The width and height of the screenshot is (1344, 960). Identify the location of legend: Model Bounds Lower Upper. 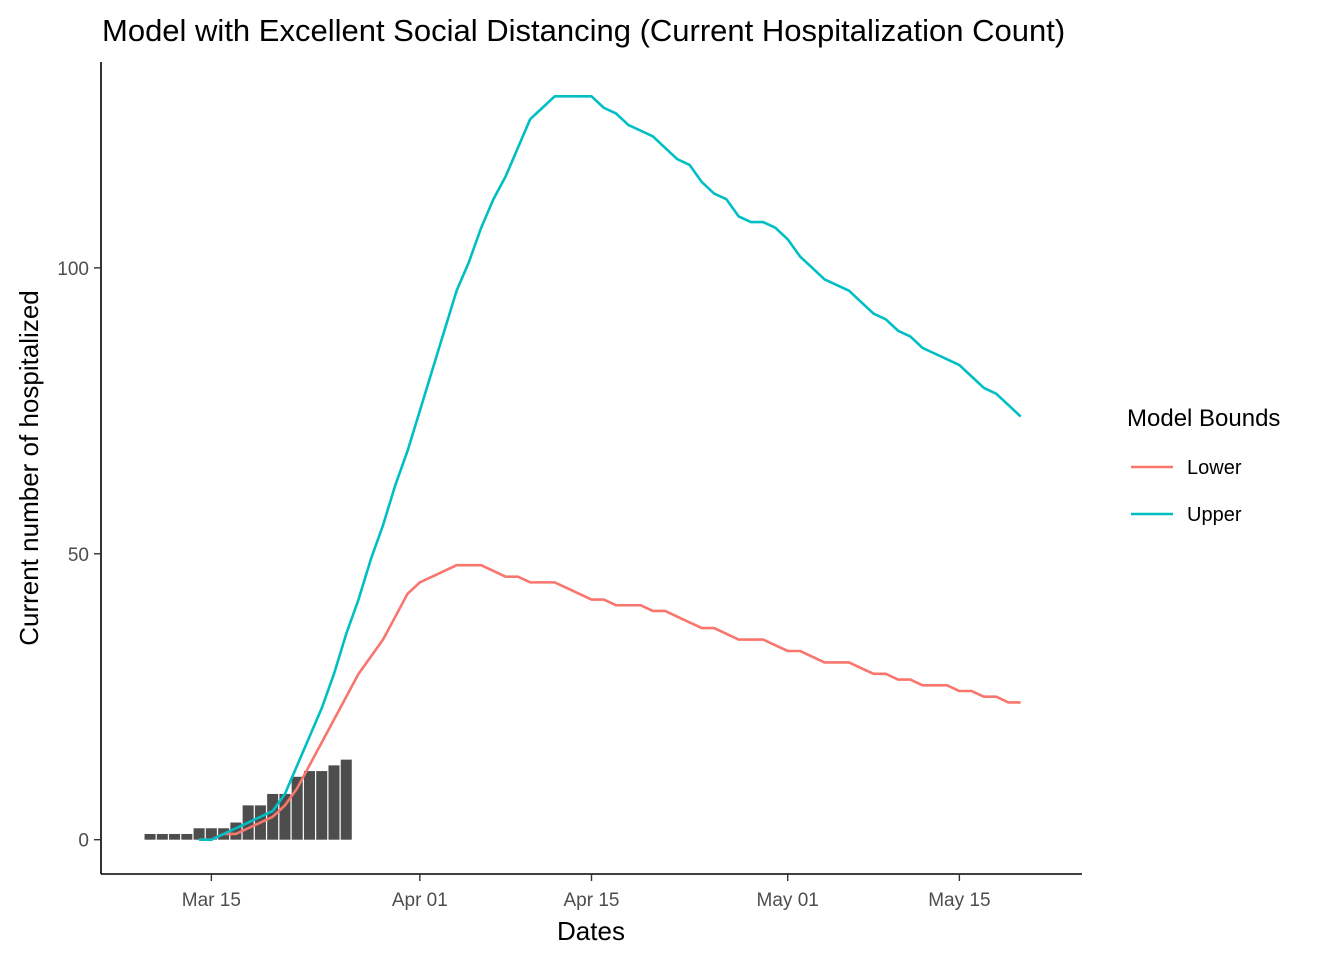
(1203, 465).